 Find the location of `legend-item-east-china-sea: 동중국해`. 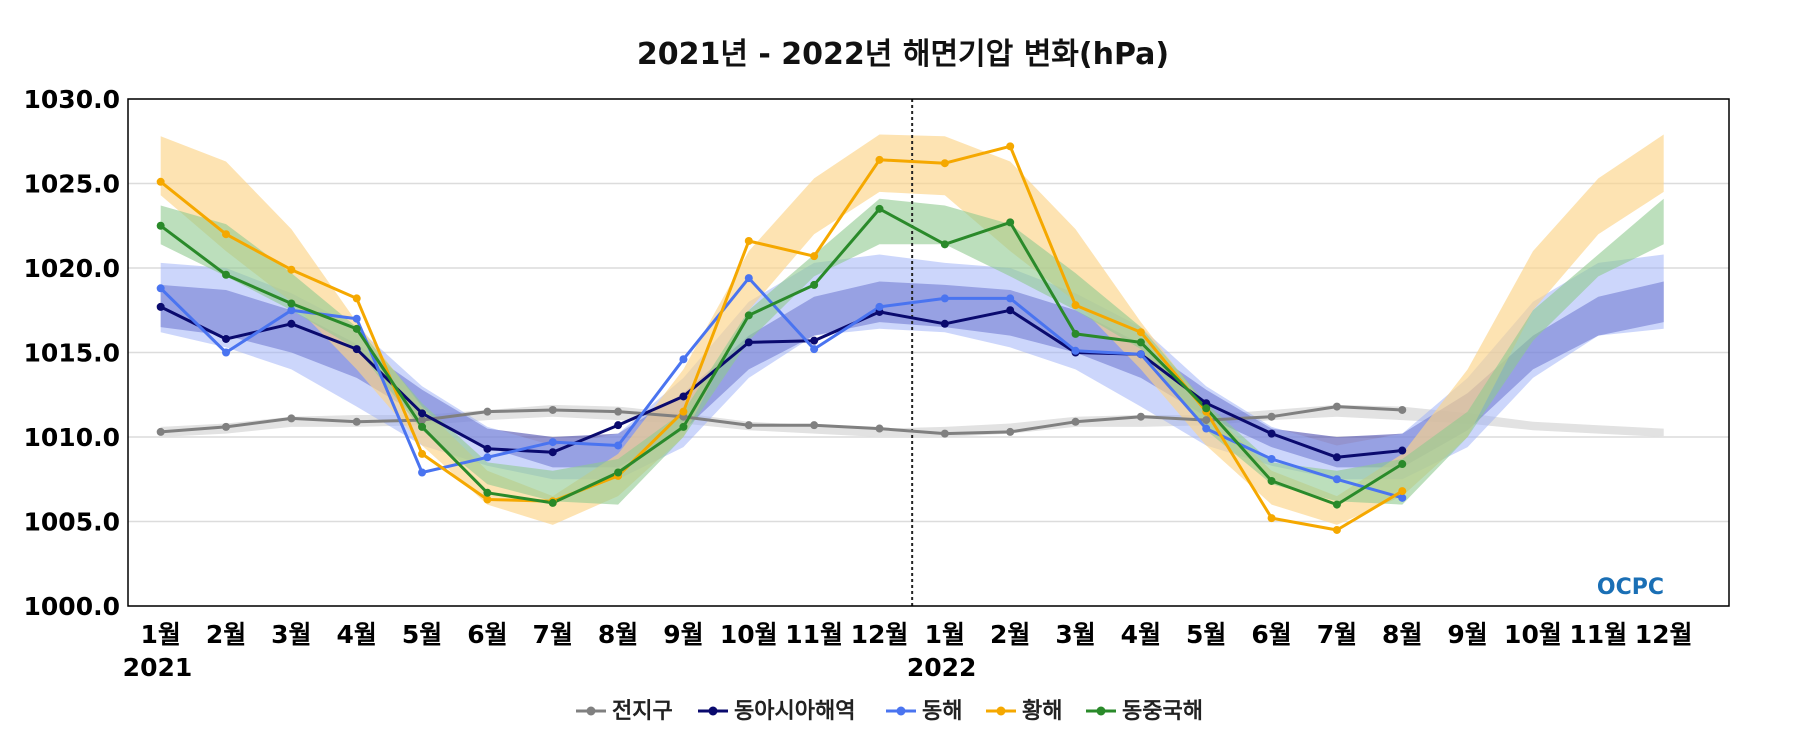

legend-item-east-china-sea: 동중국해 is located at coordinates (1144, 711).